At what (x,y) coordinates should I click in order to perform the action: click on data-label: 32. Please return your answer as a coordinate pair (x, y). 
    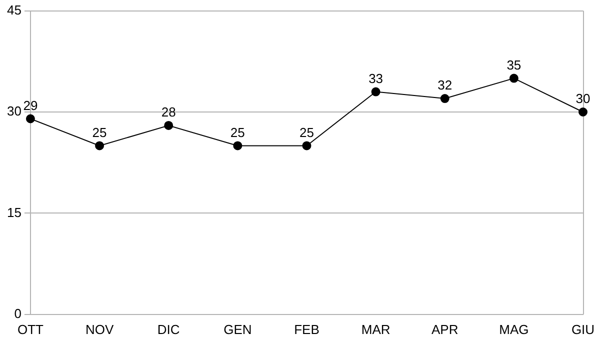
    Looking at the image, I should click on (445, 85).